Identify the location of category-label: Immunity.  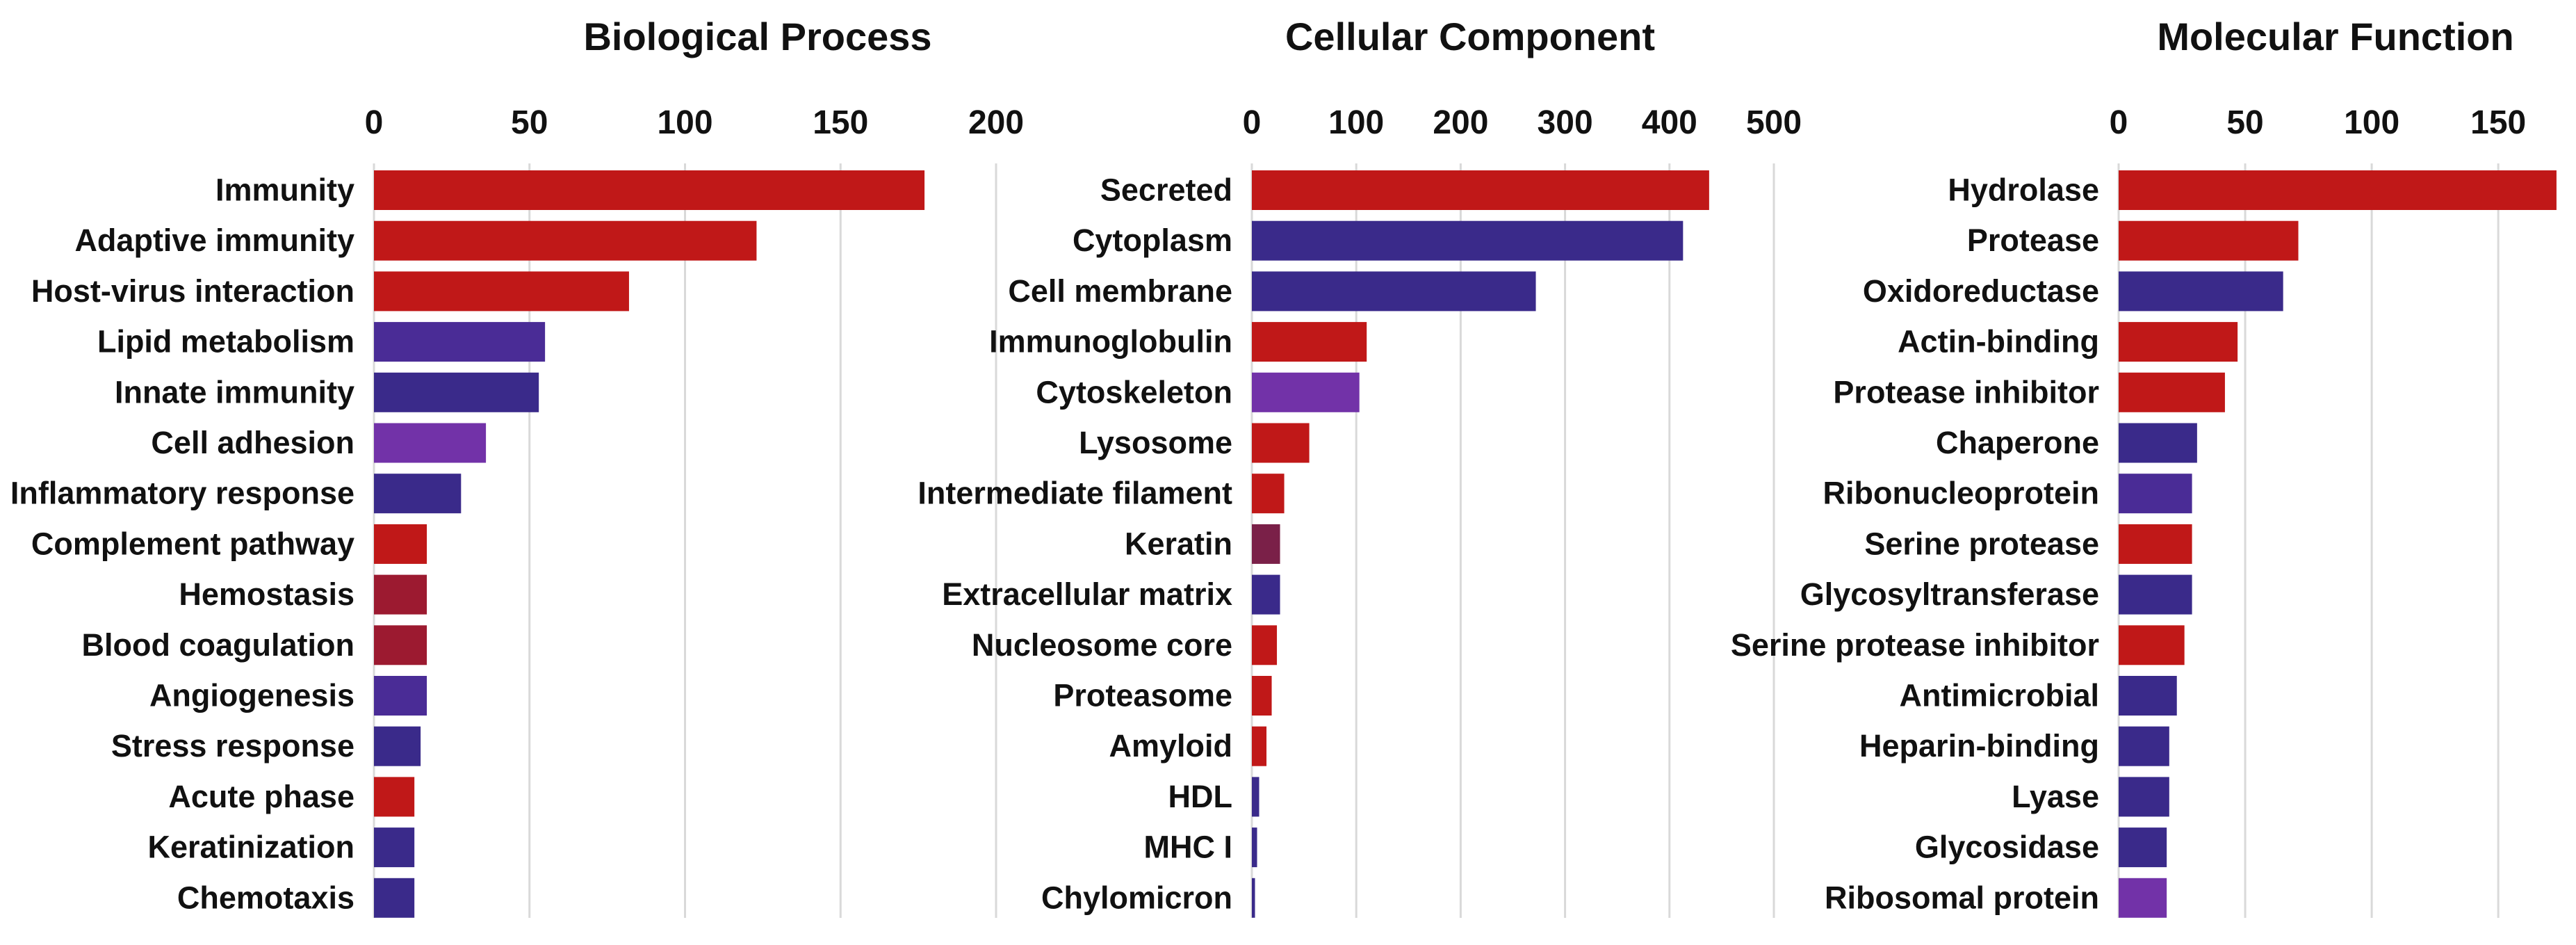
(284, 190).